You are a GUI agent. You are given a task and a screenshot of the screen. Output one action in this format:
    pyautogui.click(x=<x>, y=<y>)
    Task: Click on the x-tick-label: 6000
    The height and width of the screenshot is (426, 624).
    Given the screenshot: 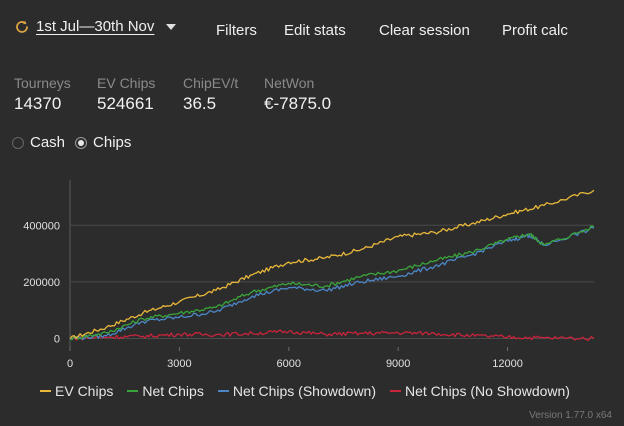 What is the action you would take?
    pyautogui.click(x=289, y=364)
    